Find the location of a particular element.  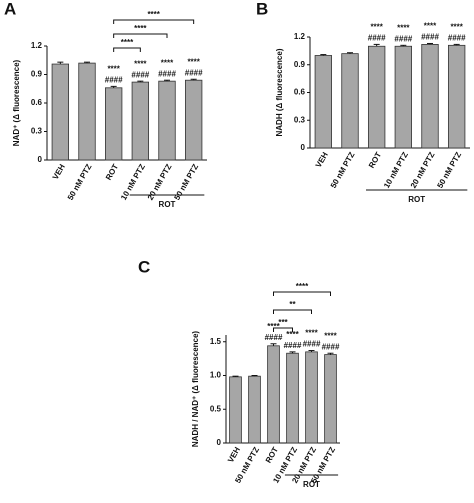

y-tick-label: 1.0 is located at coordinates (216, 375).